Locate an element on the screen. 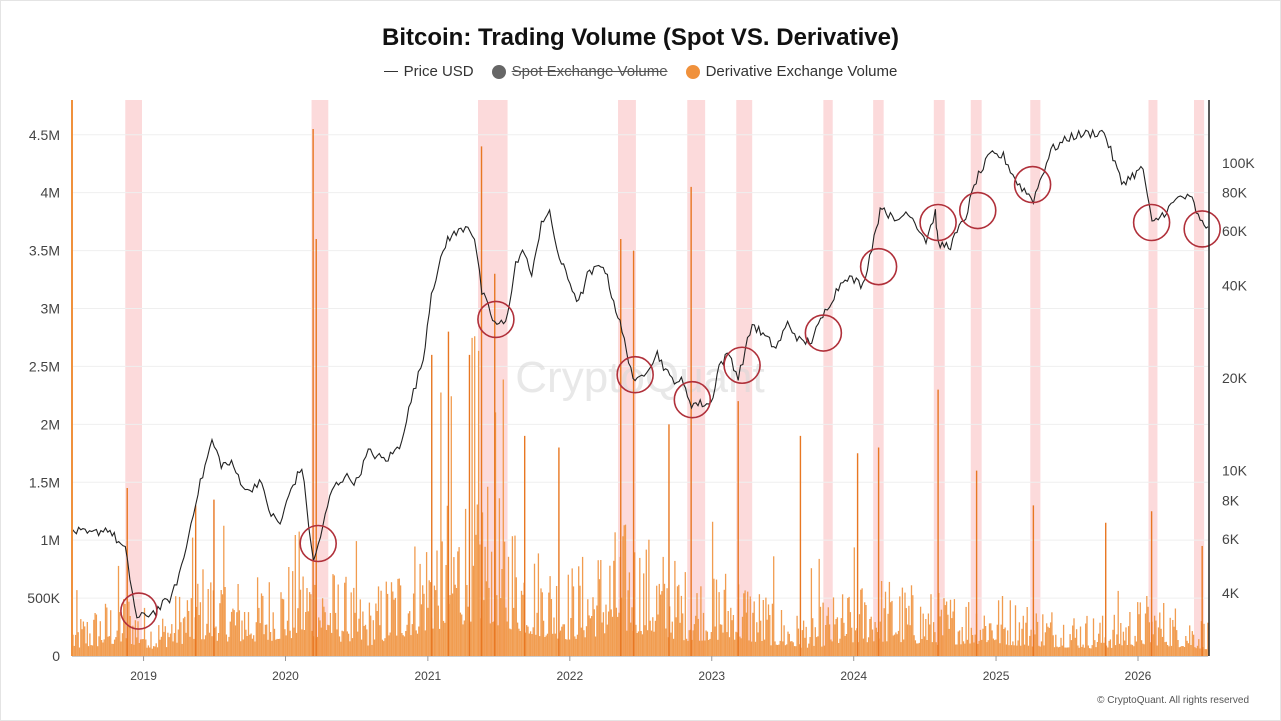 The height and width of the screenshot is (721, 1281). y-left-tick-label: 3M is located at coordinates (50, 309).